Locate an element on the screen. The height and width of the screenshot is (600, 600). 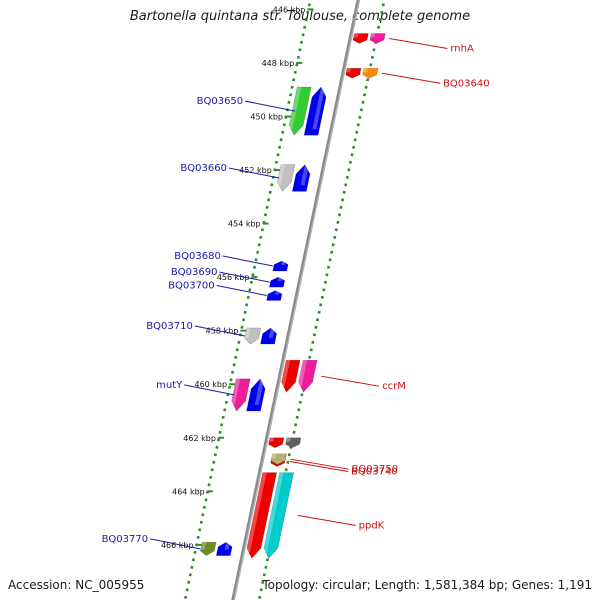
gene-label: BQ03650 is located at coordinates (220, 101).